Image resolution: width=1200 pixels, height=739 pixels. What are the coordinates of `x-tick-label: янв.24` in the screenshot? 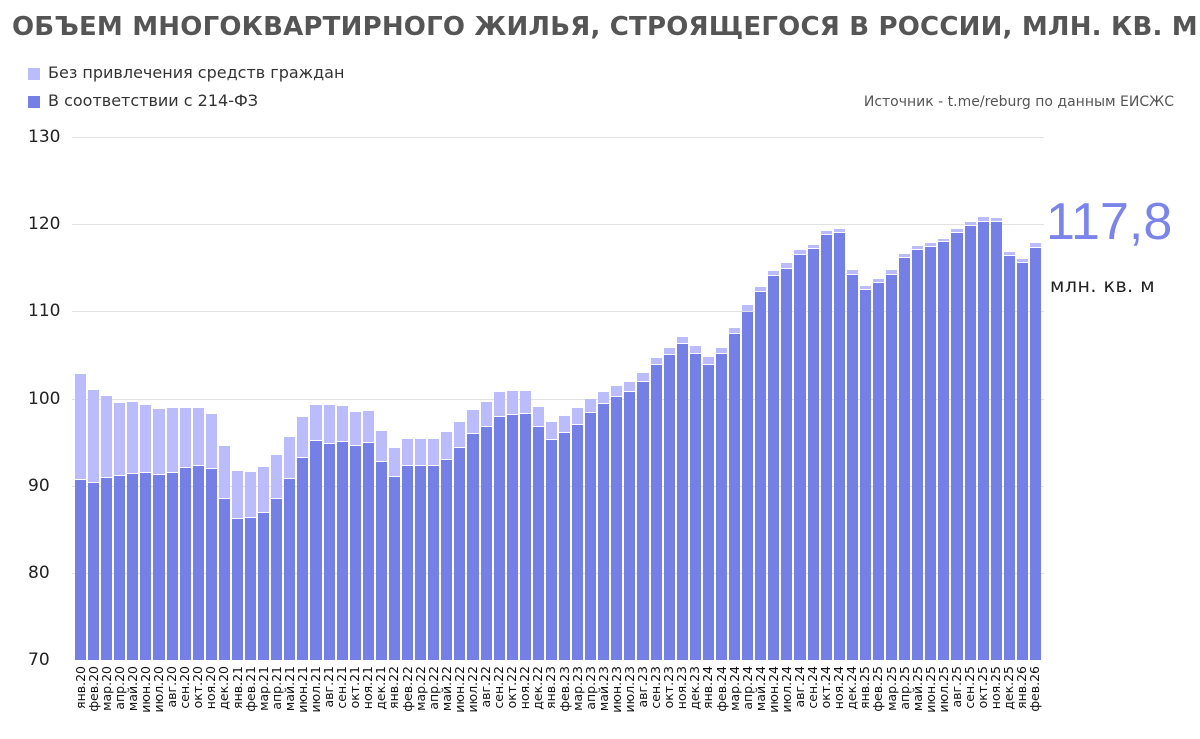 It's located at (708, 687).